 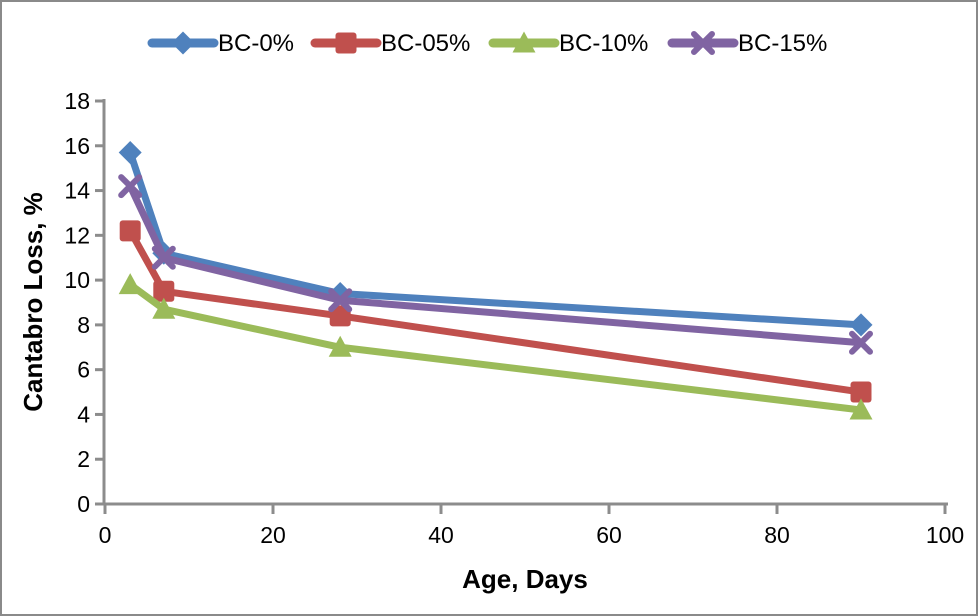 I want to click on legend: BC-0% BC-05% BC-10% BC-15%, so click(x=487, y=43).